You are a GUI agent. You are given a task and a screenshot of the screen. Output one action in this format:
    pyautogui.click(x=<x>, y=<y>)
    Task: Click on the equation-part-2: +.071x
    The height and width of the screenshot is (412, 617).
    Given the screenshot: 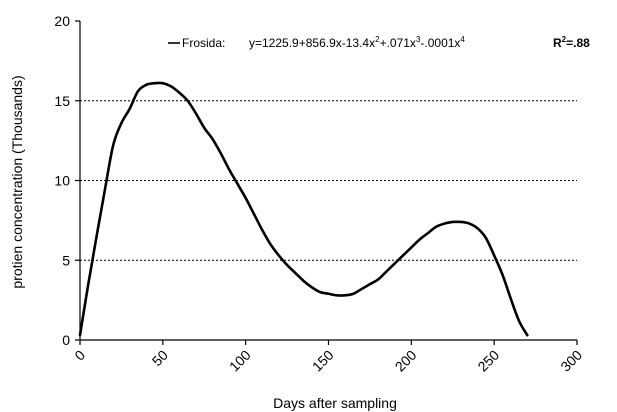 What is the action you would take?
    pyautogui.click(x=398, y=43)
    